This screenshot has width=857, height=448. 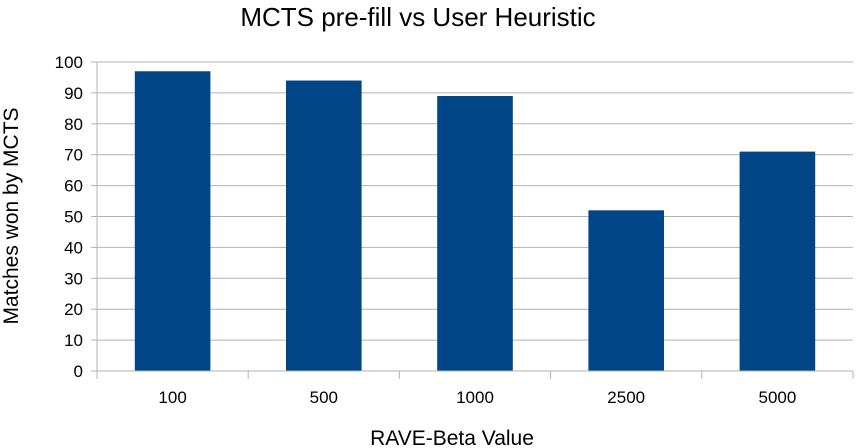 I want to click on y-tick-label: 40, so click(x=73, y=247).